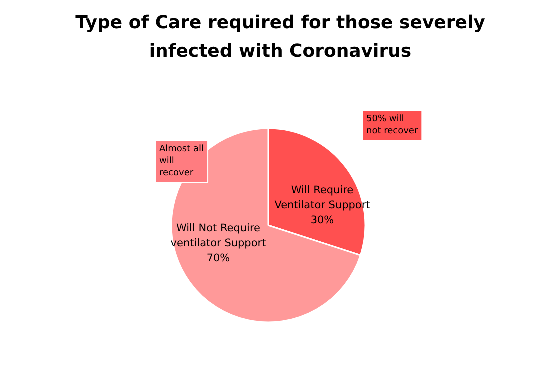 This screenshot has height=365, width=560. Describe the element at coordinates (218, 236) in the screenshot. I see `slice-label: Will Not Require ventilator Support` at that location.